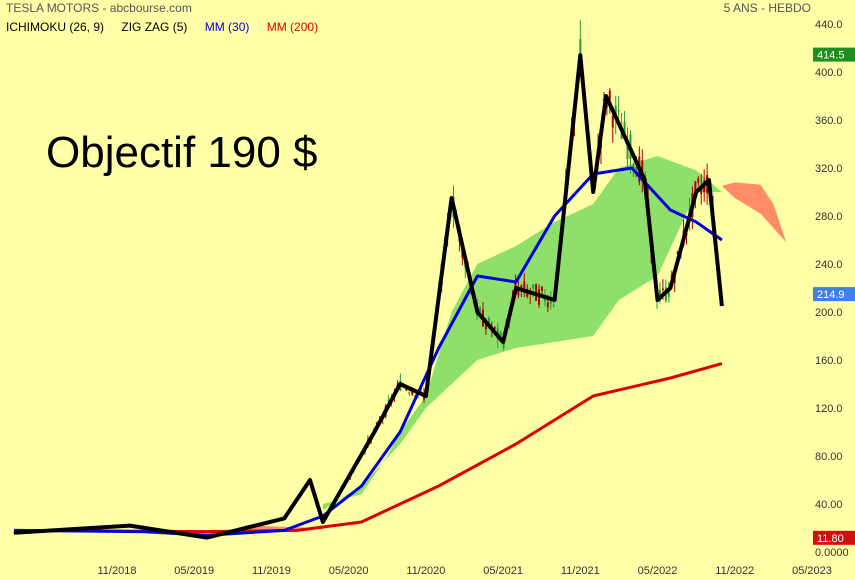 The width and height of the screenshot is (855, 580). What do you see at coordinates (829, 409) in the screenshot?
I see `y-tick-label: 120.0` at bounding box center [829, 409].